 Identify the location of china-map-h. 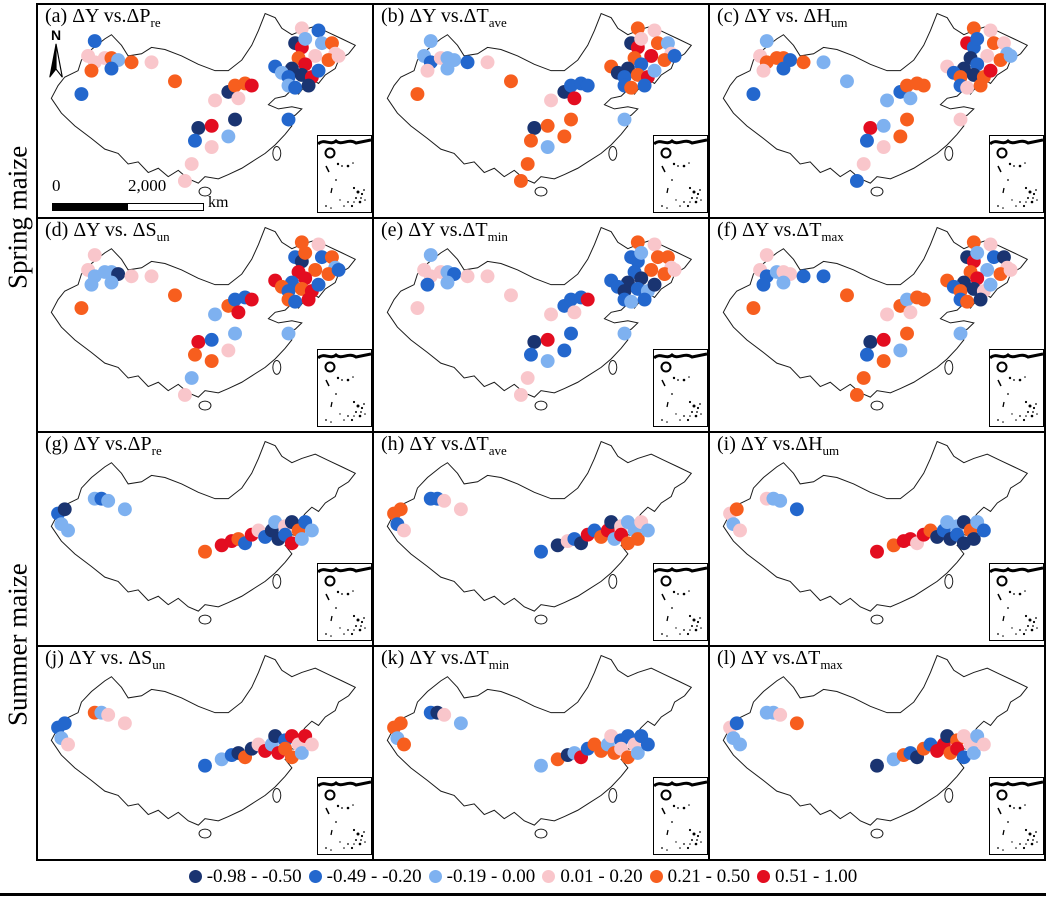
(539, 532).